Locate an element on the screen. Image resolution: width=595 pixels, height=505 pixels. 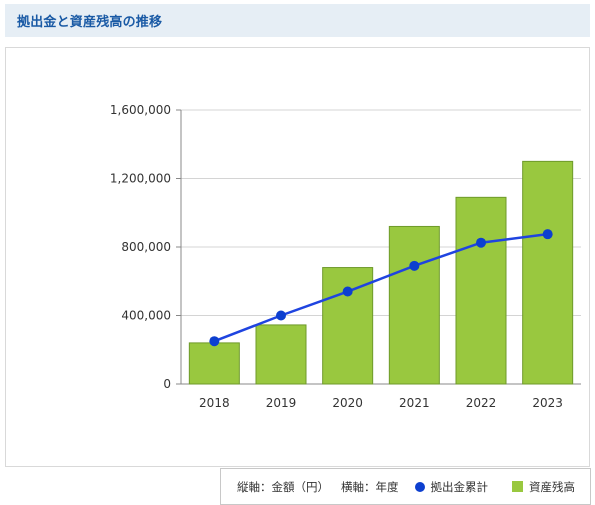
x-tick-label: 2023 is located at coordinates (547, 403).